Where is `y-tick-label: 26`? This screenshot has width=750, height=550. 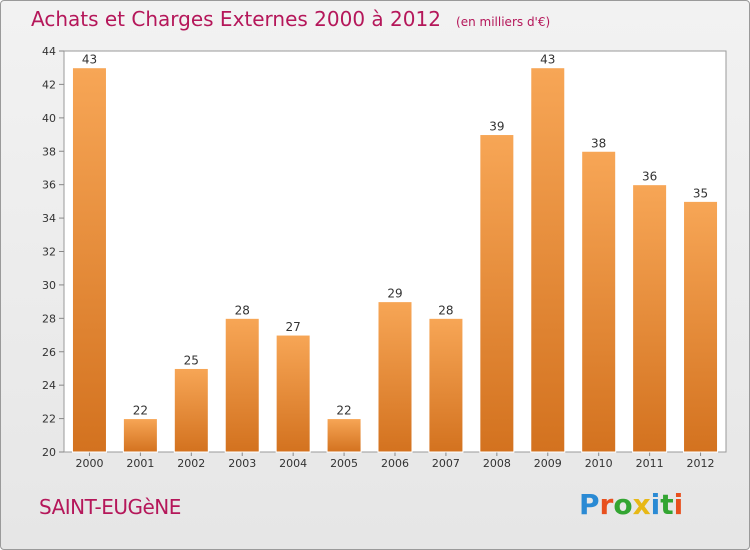 y-tick-label: 26 is located at coordinates (49, 352).